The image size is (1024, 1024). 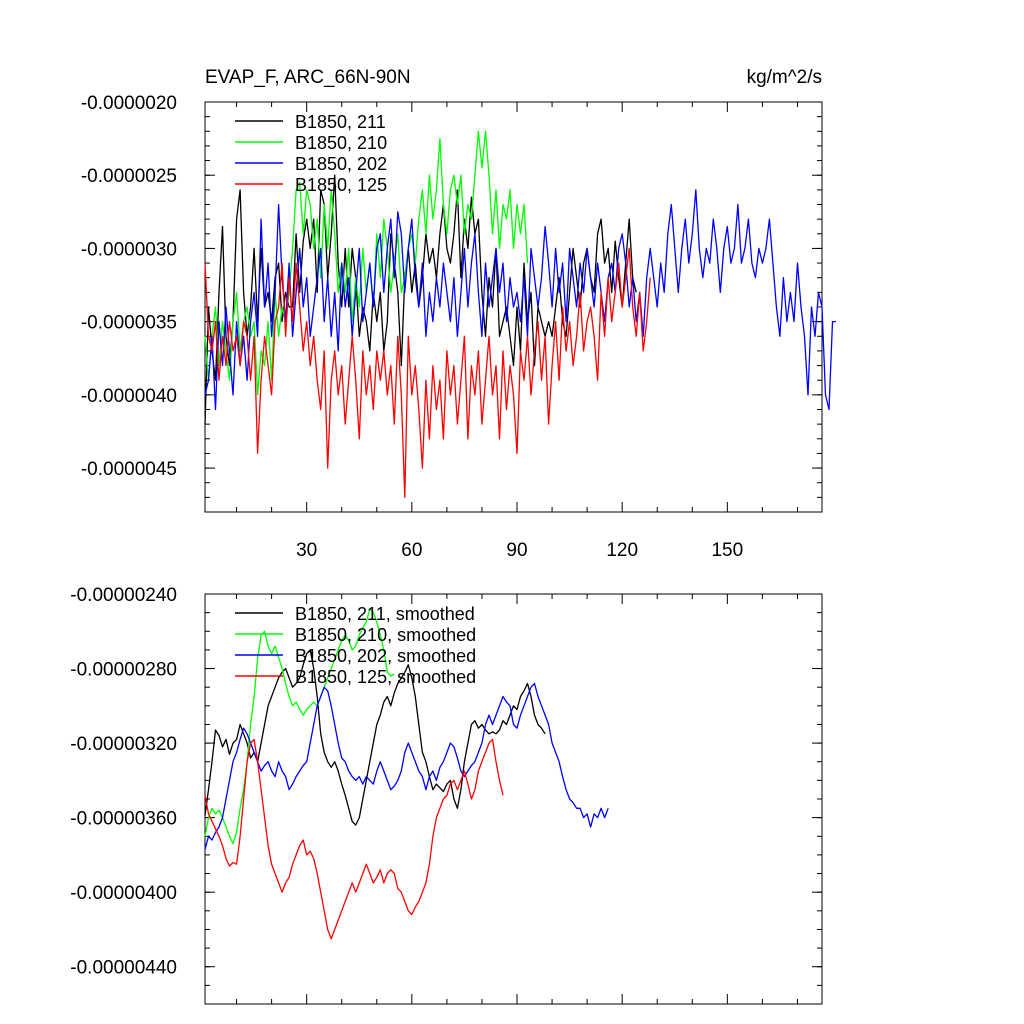 I want to click on units-label: kg/m^2/s, so click(x=784, y=77).